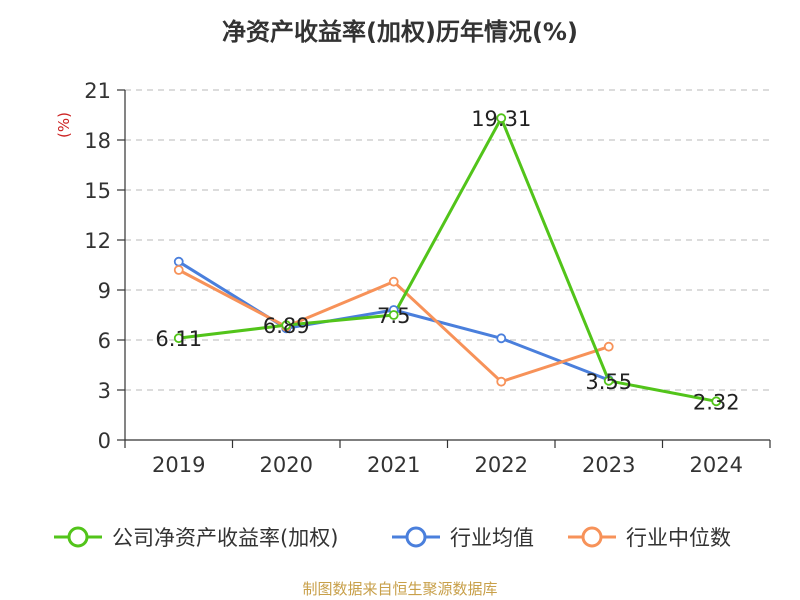 This screenshot has height=600, width=800. I want to click on data-label: 3.55, so click(608, 382).